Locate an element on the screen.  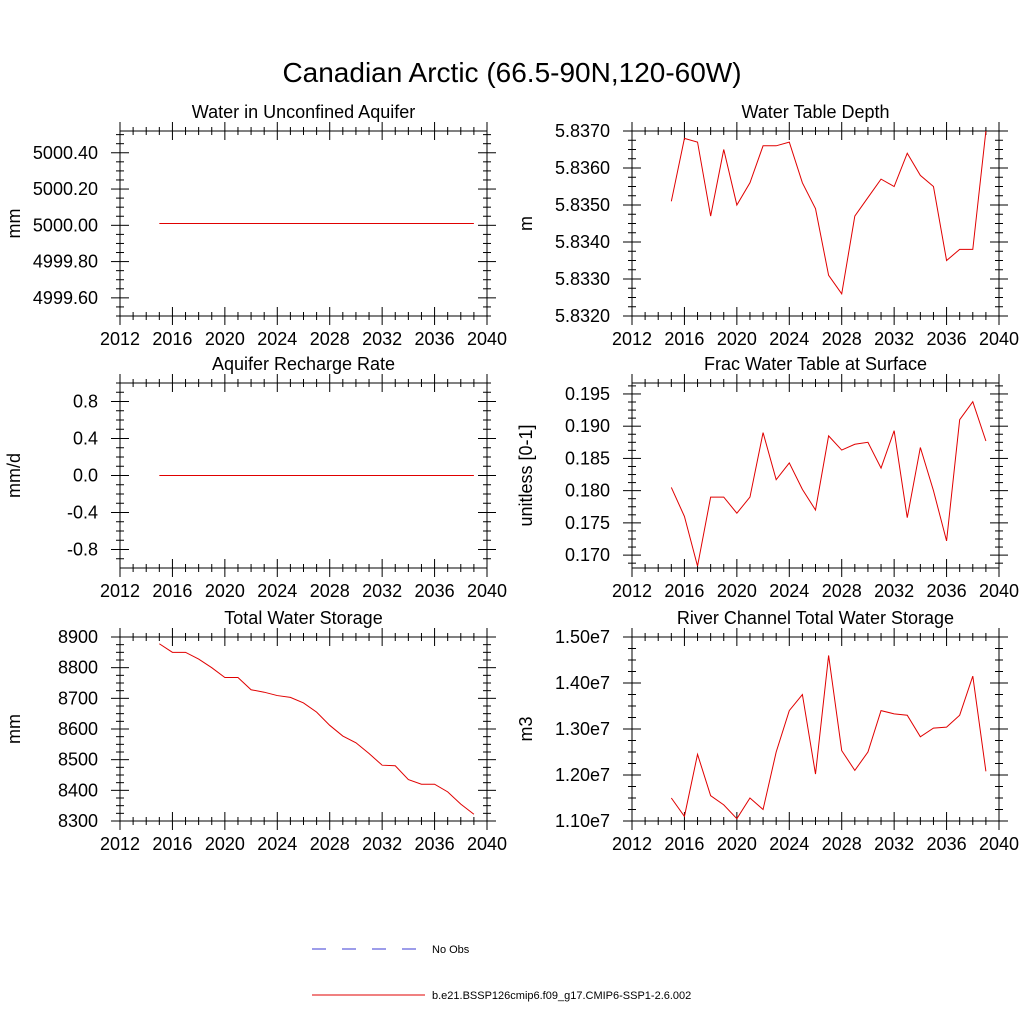
figure-title: Canadian Arctic (66.5-90N,120-60W) is located at coordinates (511, 72).